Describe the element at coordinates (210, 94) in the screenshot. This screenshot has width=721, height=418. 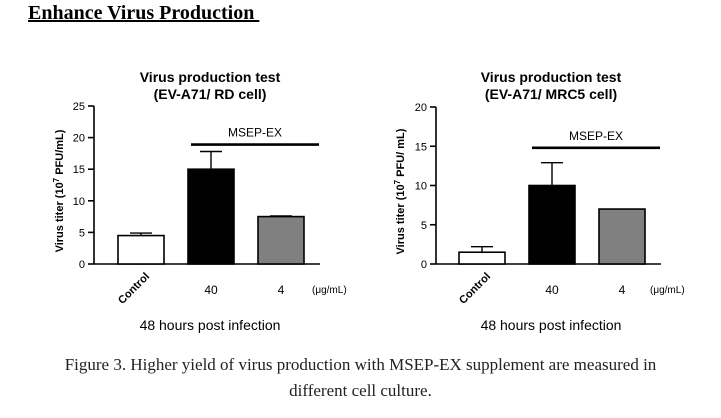
I see `chart-subtitle: (EV-A71/ RD cell)` at that location.